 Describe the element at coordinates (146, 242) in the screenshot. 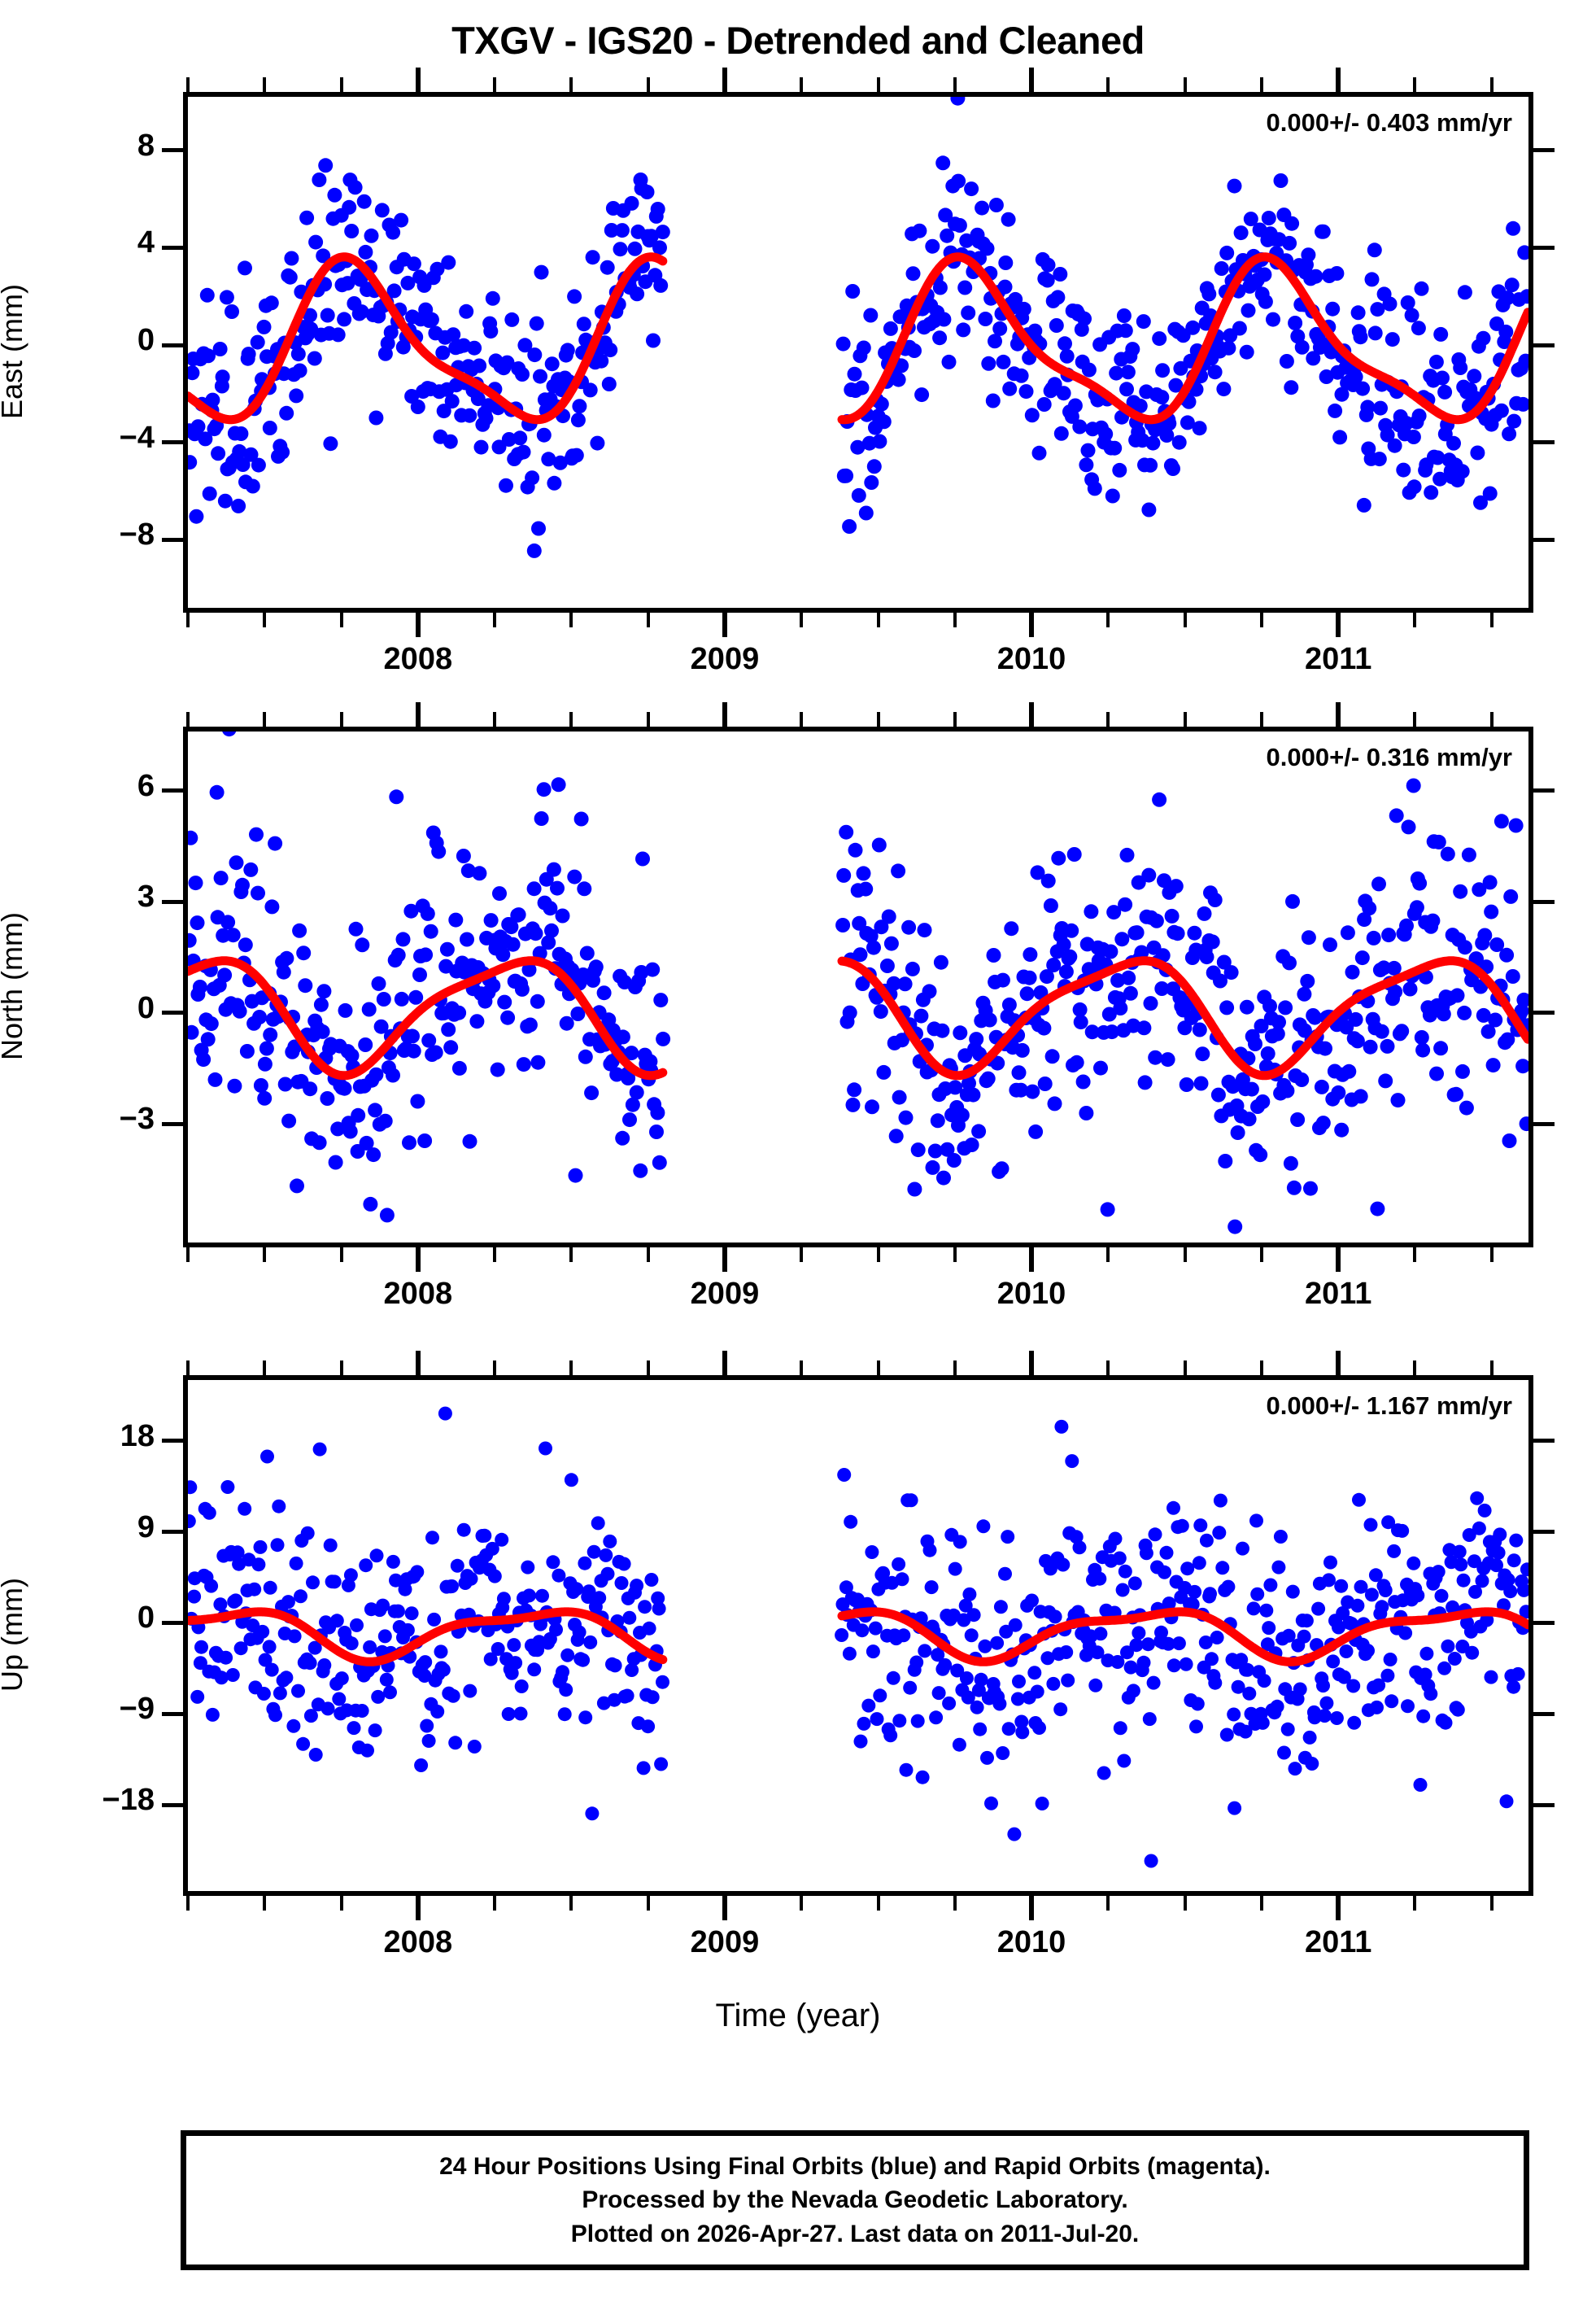

I see `ytick-label-east: 4` at that location.